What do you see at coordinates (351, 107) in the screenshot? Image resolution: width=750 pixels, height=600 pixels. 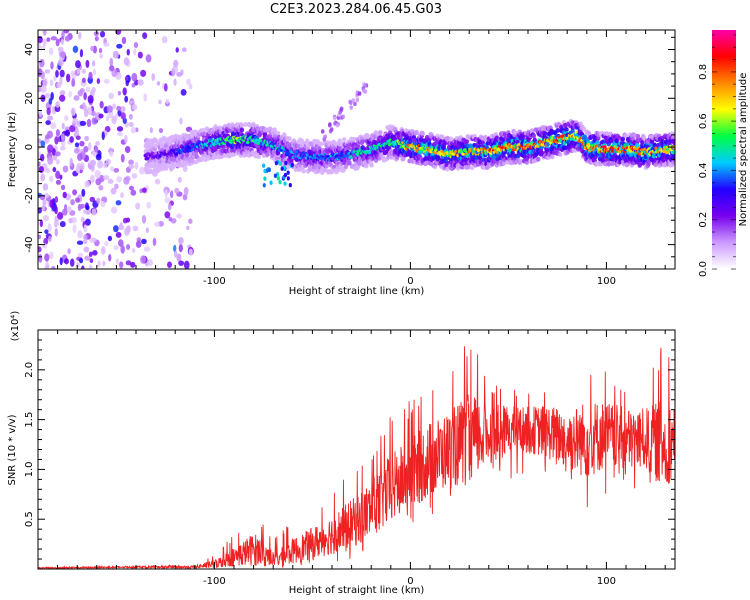 I see `spur-cell` at bounding box center [351, 107].